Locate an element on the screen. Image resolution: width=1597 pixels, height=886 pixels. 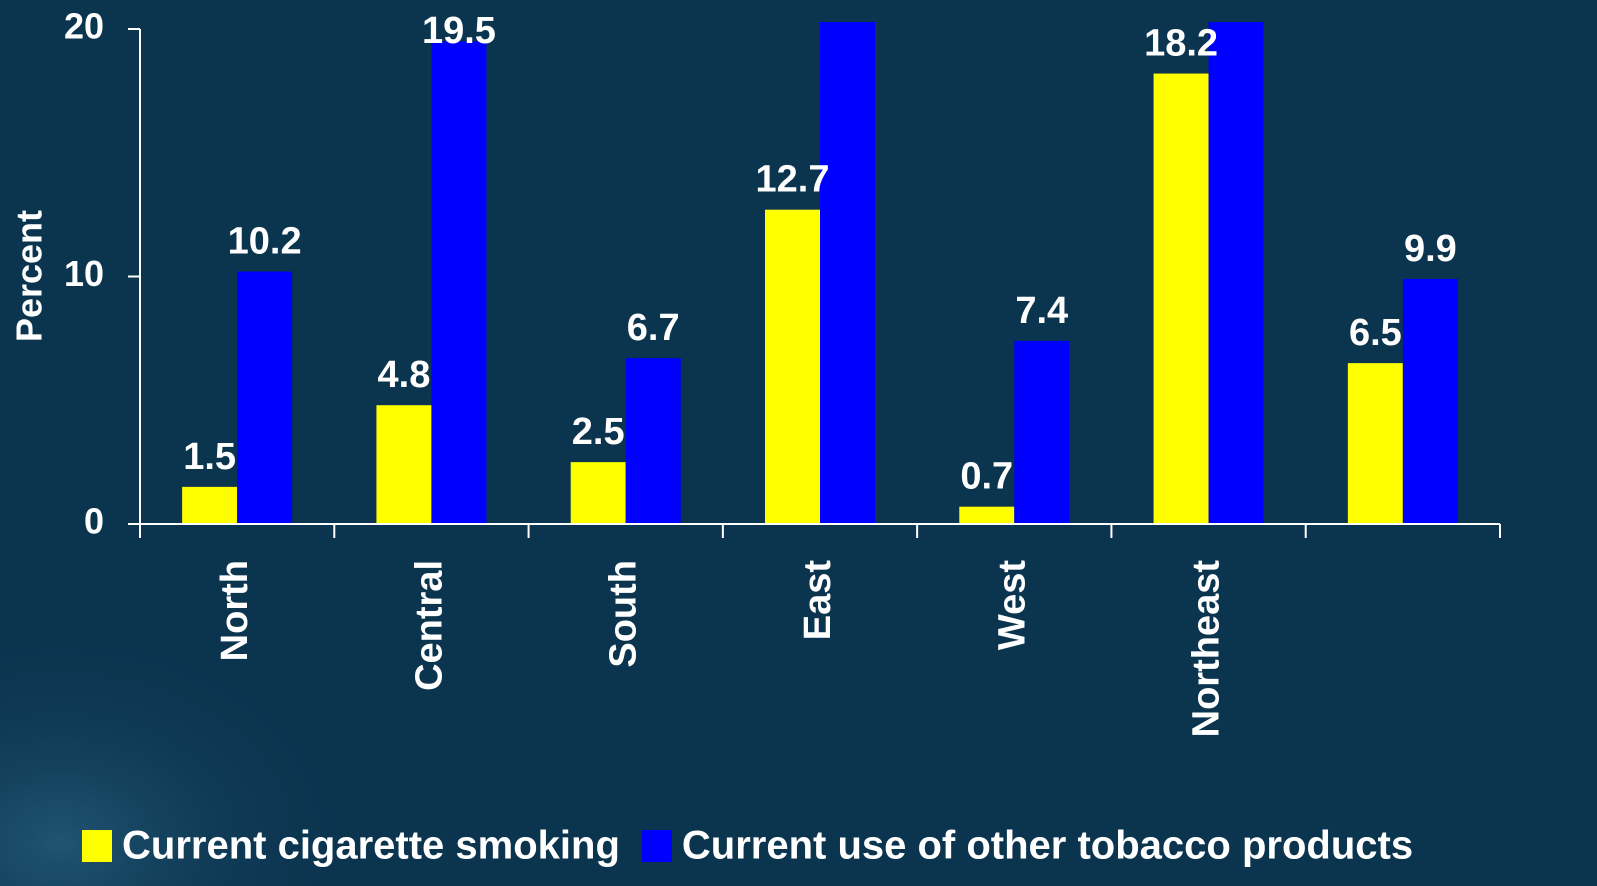
data-label: 19.5 is located at coordinates (459, 31).